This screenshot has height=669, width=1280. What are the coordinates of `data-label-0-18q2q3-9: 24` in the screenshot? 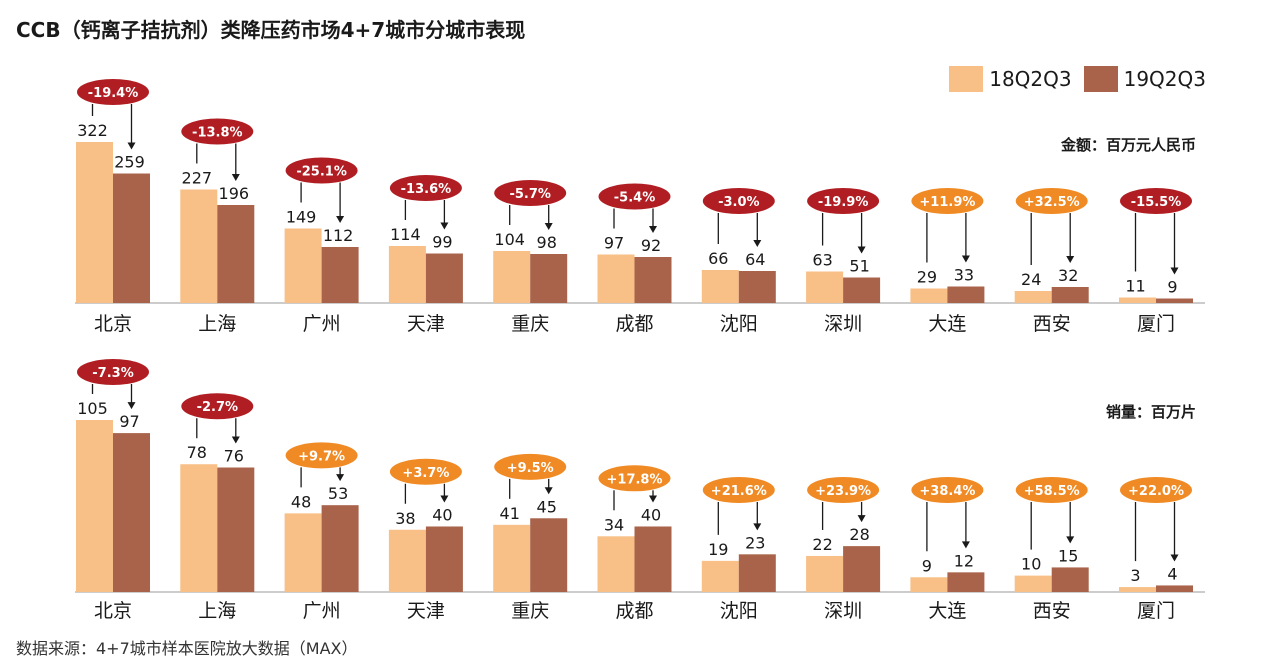 It's located at (1031, 279).